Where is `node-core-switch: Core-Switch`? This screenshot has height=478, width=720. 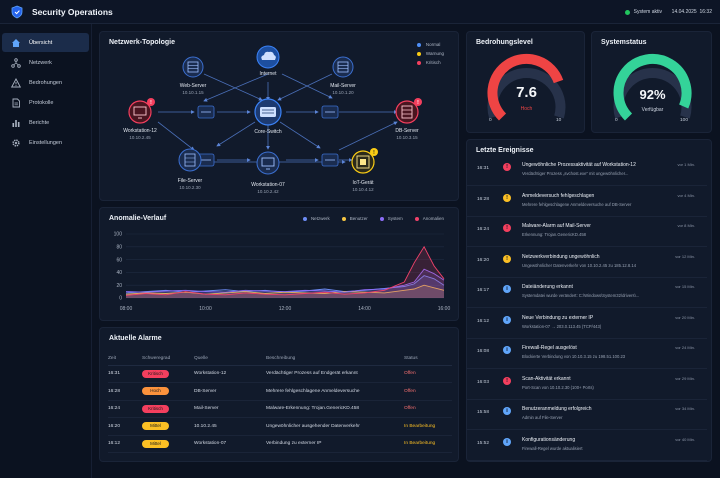
node-core-switch: Core-Switch is located at coordinates (268, 116).